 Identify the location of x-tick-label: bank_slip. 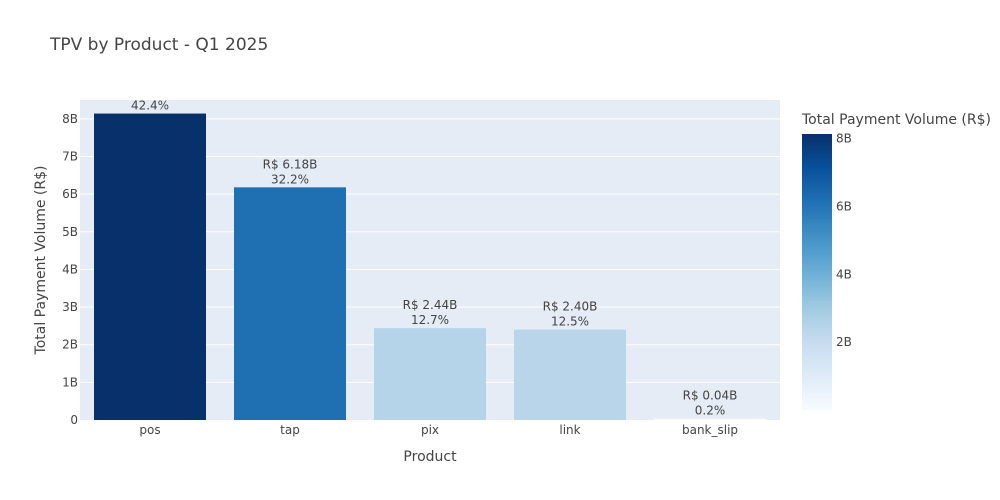
(710, 430).